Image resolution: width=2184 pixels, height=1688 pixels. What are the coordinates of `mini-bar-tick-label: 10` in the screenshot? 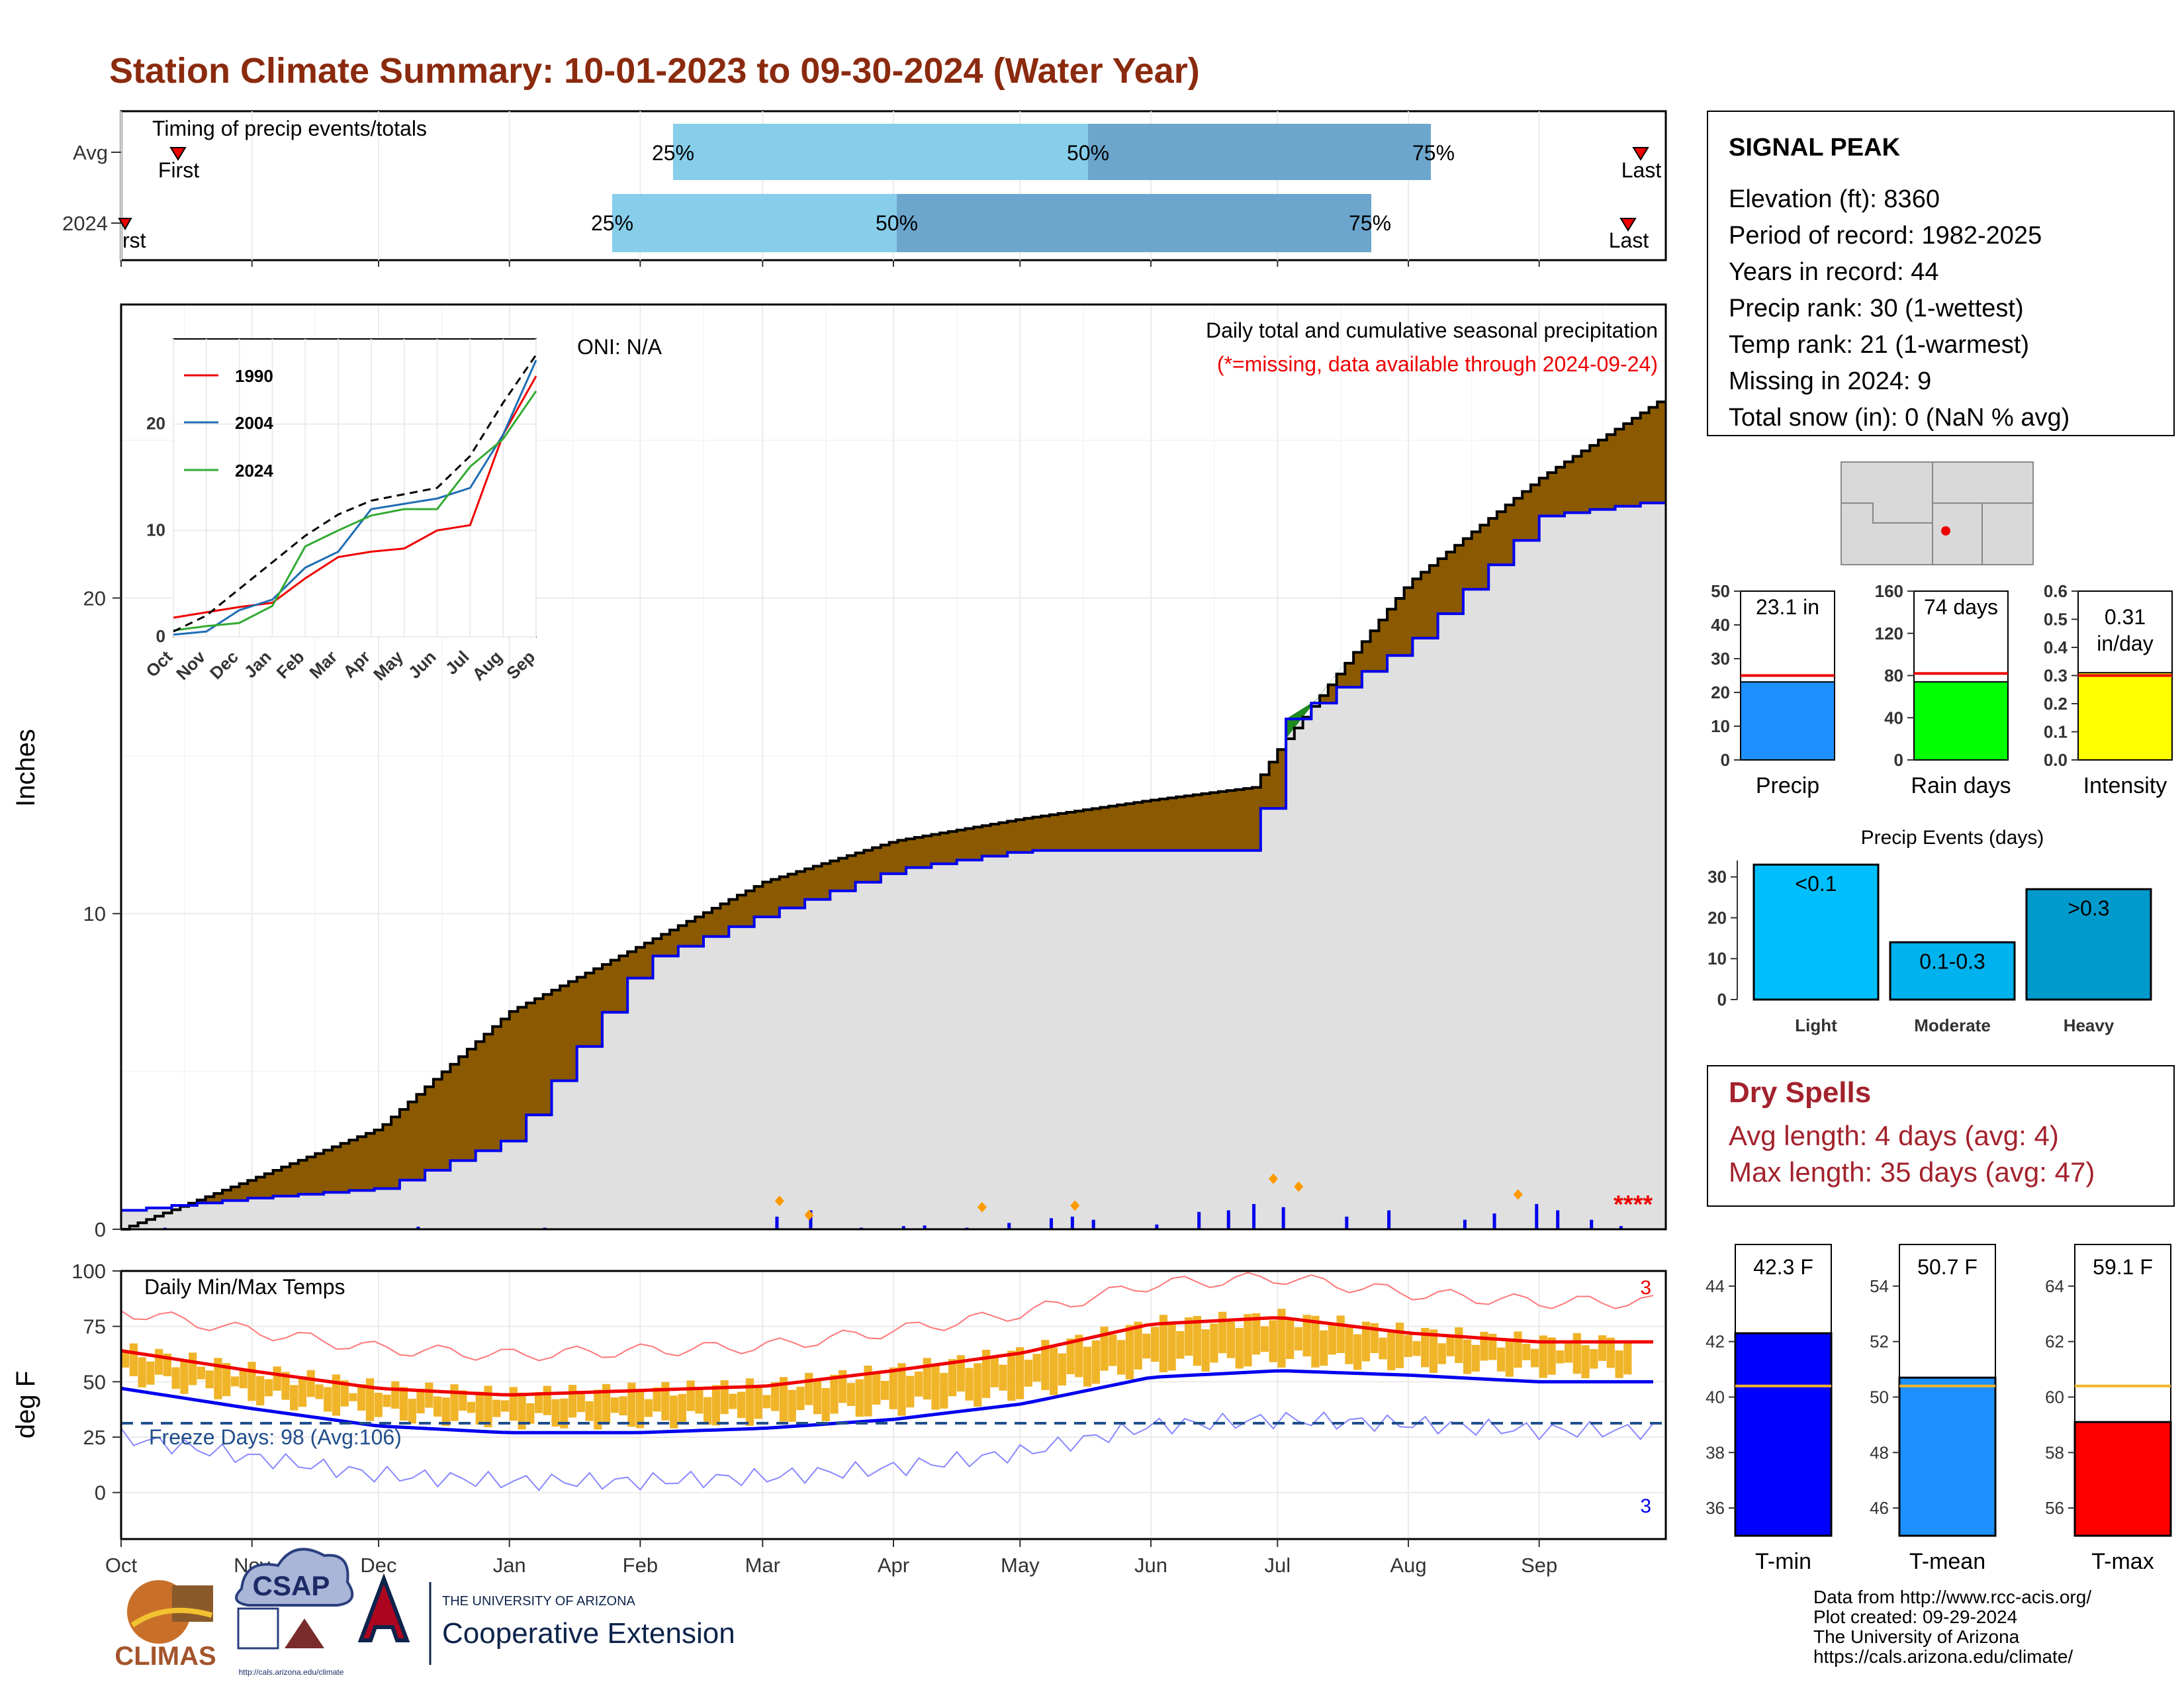 It's located at (1720, 726).